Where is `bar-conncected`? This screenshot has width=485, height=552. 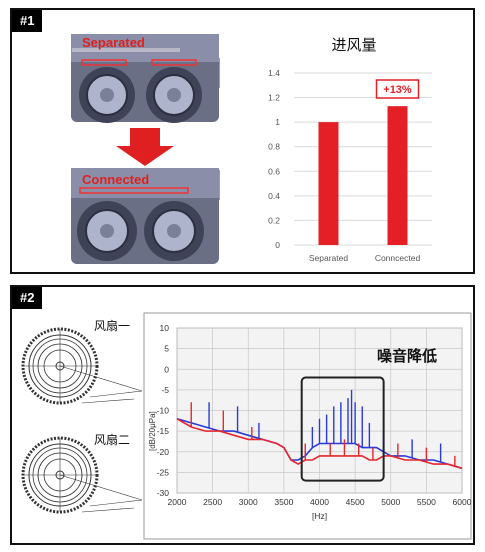 bar-conncected is located at coordinates (397, 176).